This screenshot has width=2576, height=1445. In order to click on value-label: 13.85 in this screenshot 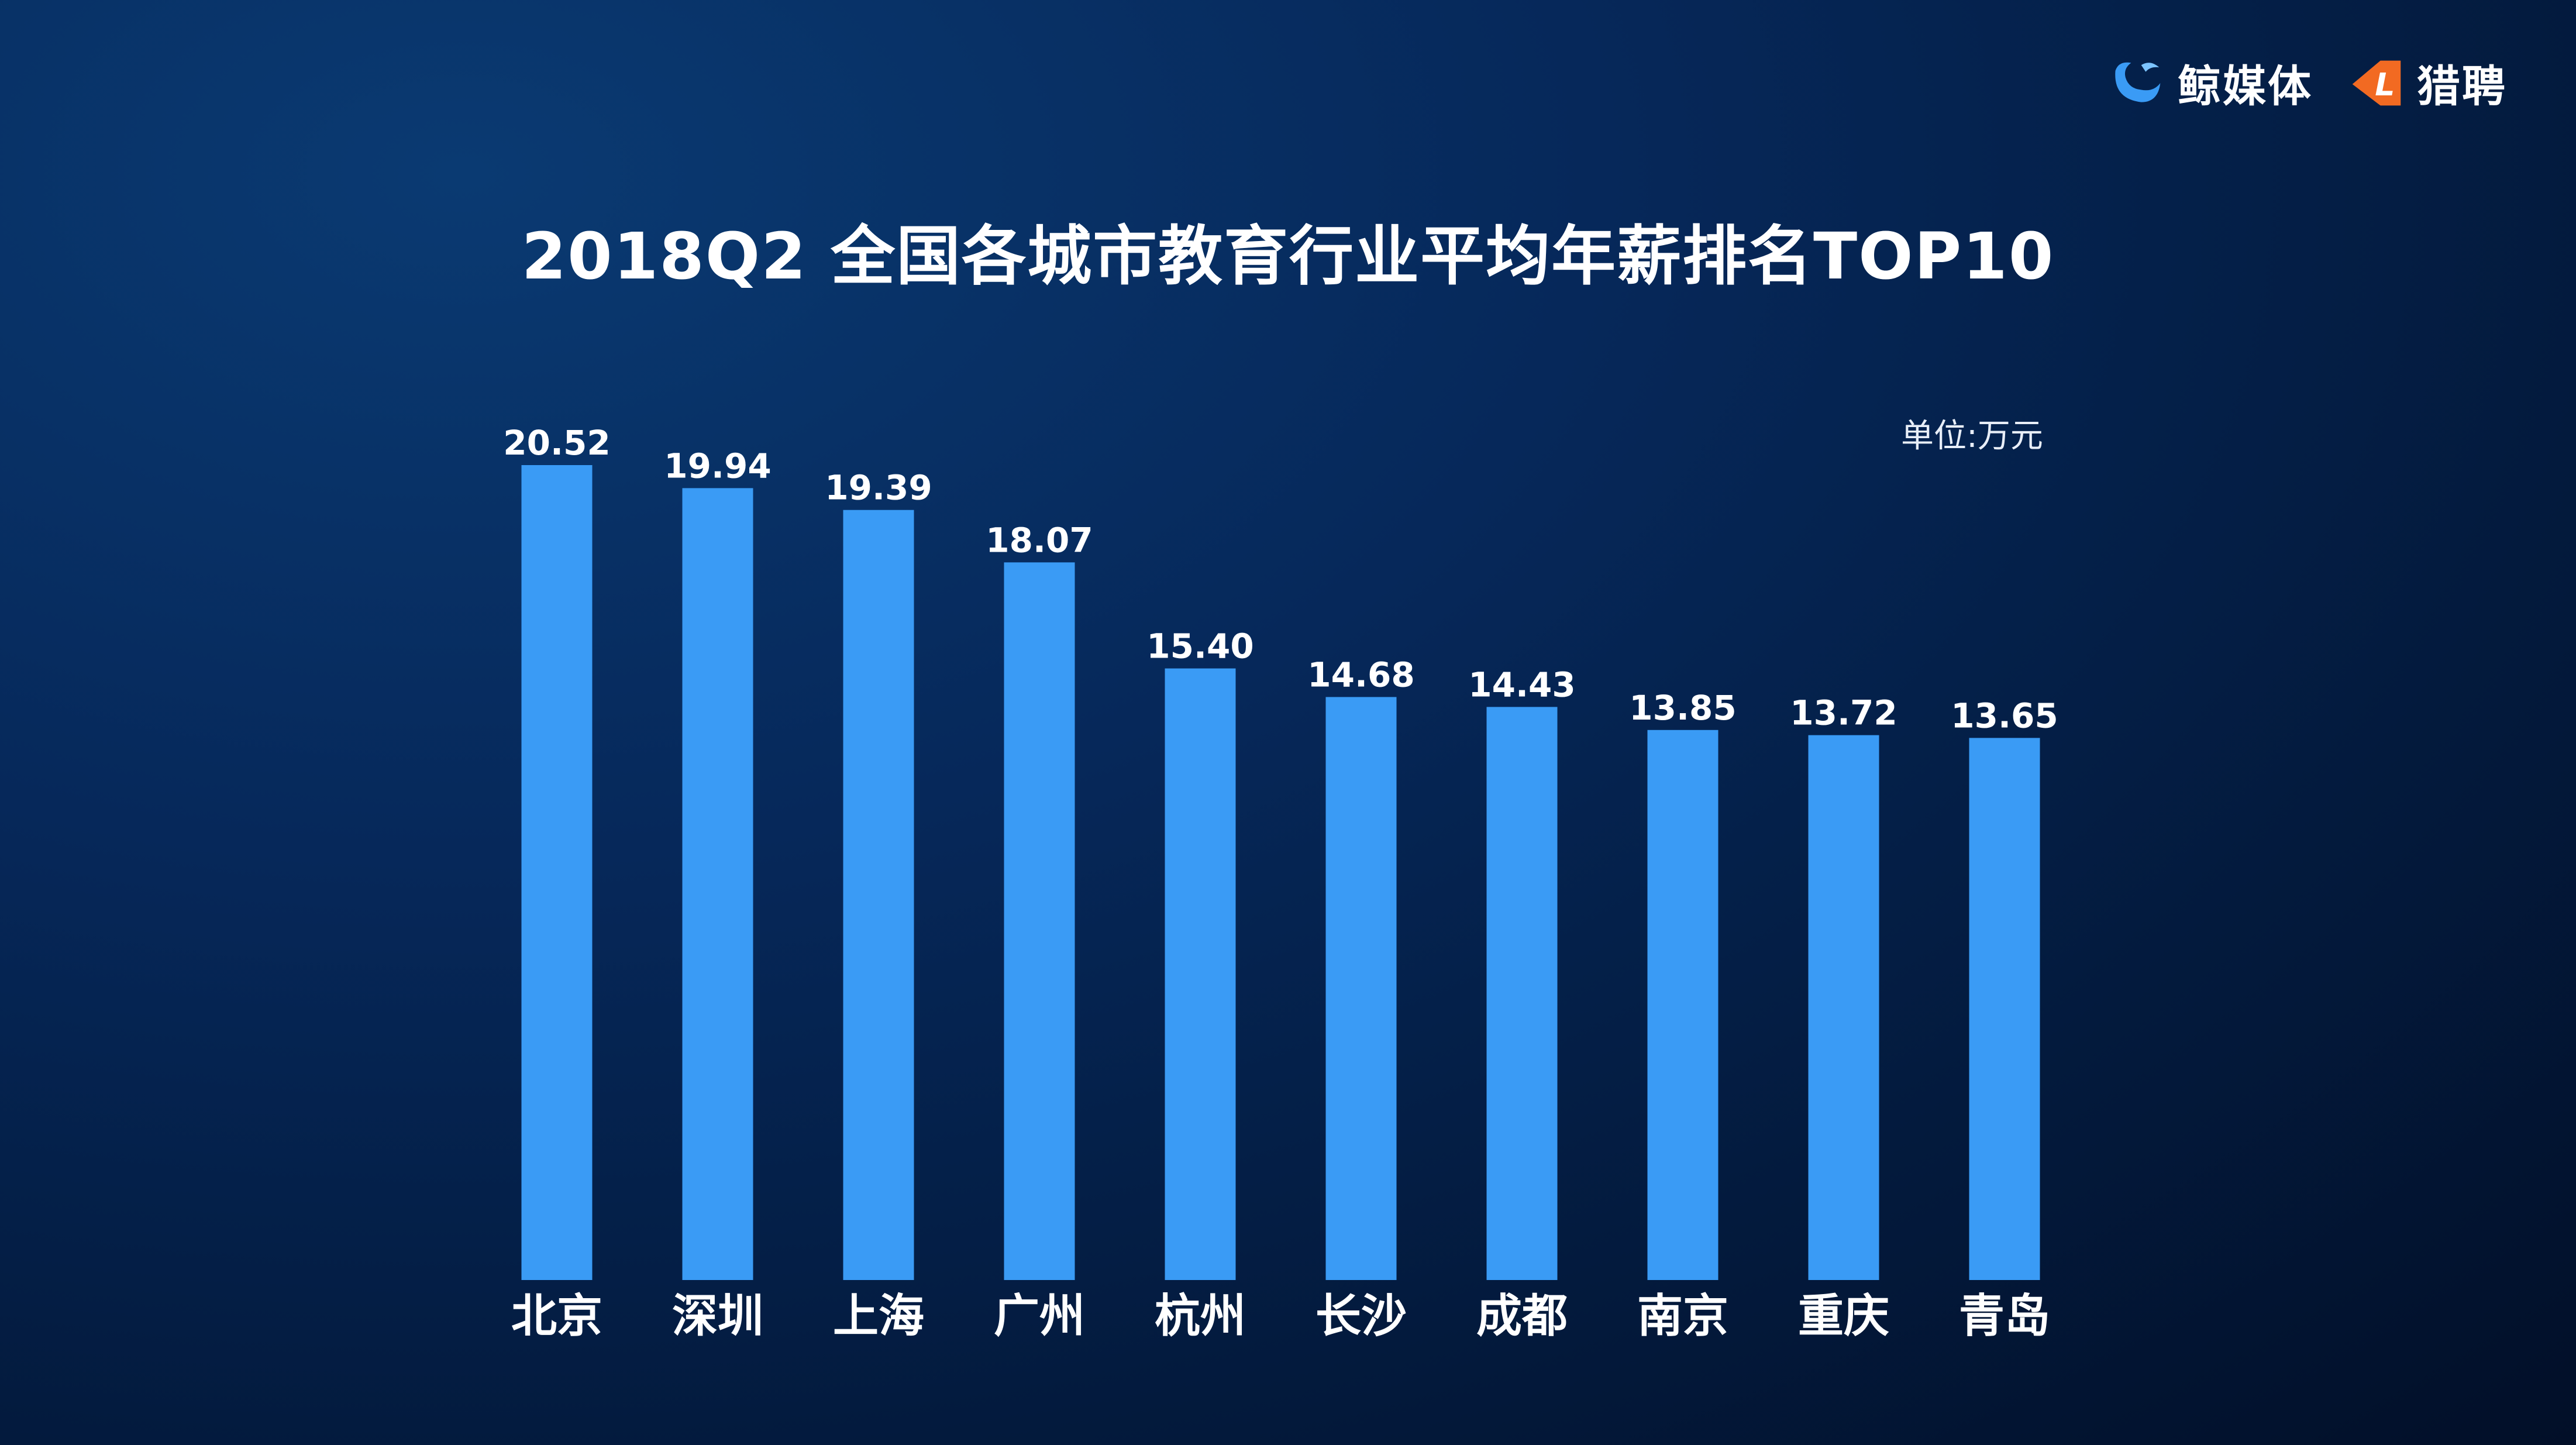, I will do `click(1682, 708)`.